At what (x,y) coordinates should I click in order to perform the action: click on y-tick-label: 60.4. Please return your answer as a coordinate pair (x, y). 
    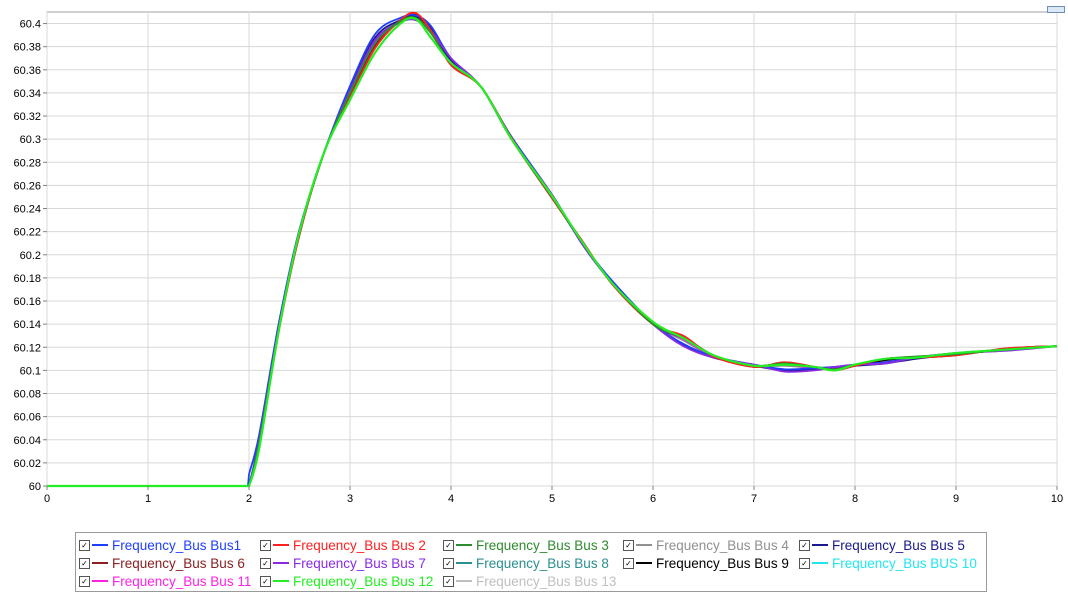
    Looking at the image, I should click on (30, 25).